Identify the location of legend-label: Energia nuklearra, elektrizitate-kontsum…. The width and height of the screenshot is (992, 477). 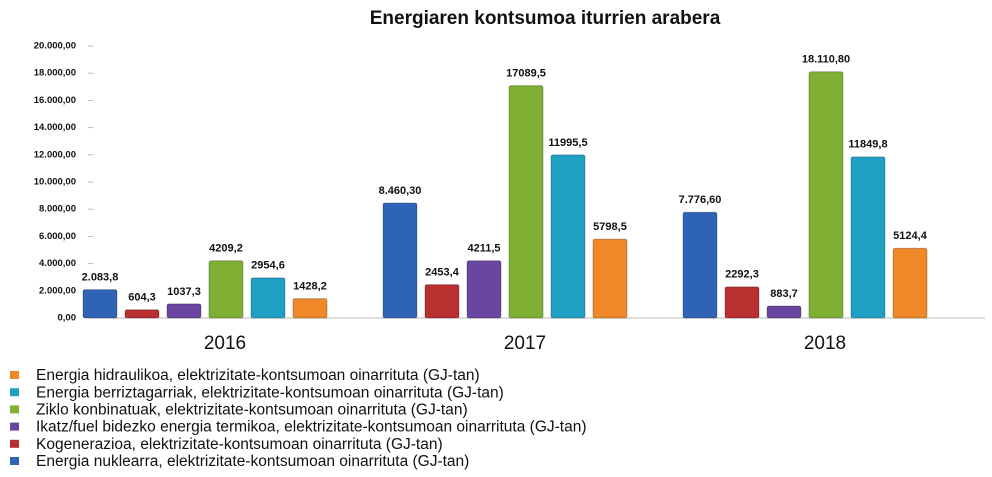
(252, 461).